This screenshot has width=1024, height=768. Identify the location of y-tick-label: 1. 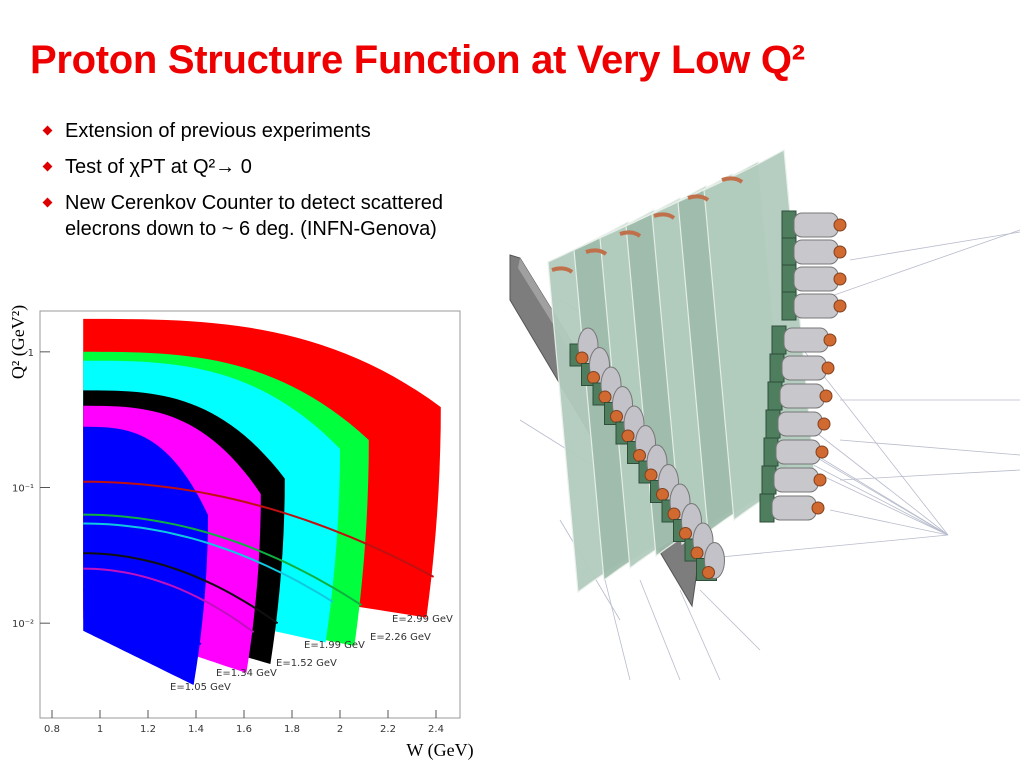
(31, 353).